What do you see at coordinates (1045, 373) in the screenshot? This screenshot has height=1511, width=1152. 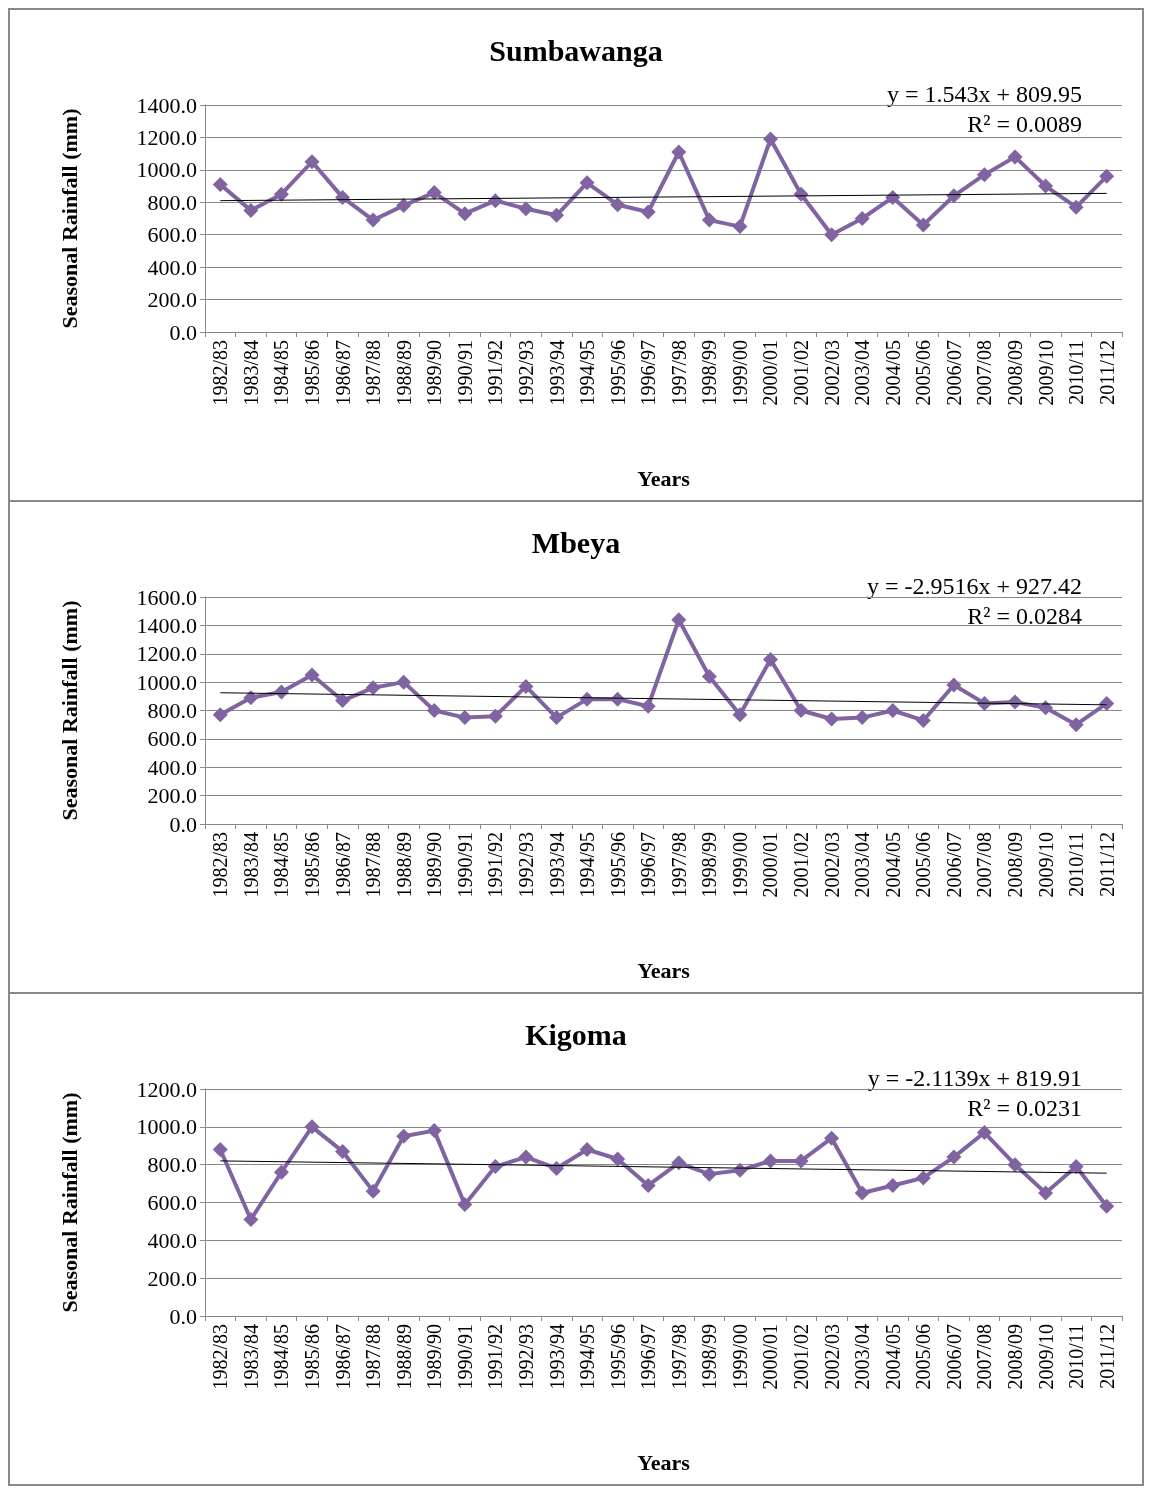 I see `x-tick-label: 2009/10` at bounding box center [1045, 373].